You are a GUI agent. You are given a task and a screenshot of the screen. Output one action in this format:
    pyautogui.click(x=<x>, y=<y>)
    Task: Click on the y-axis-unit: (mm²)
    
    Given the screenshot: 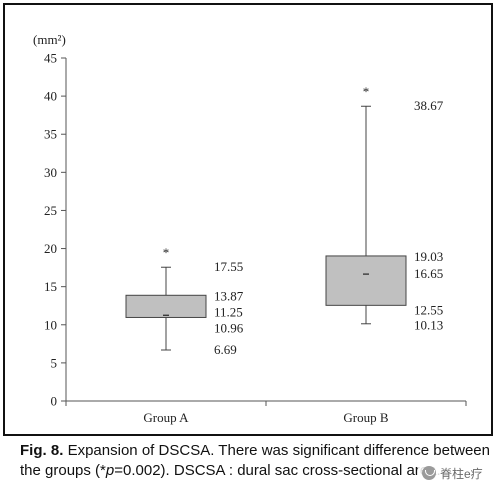 What is the action you would take?
    pyautogui.click(x=49, y=39)
    